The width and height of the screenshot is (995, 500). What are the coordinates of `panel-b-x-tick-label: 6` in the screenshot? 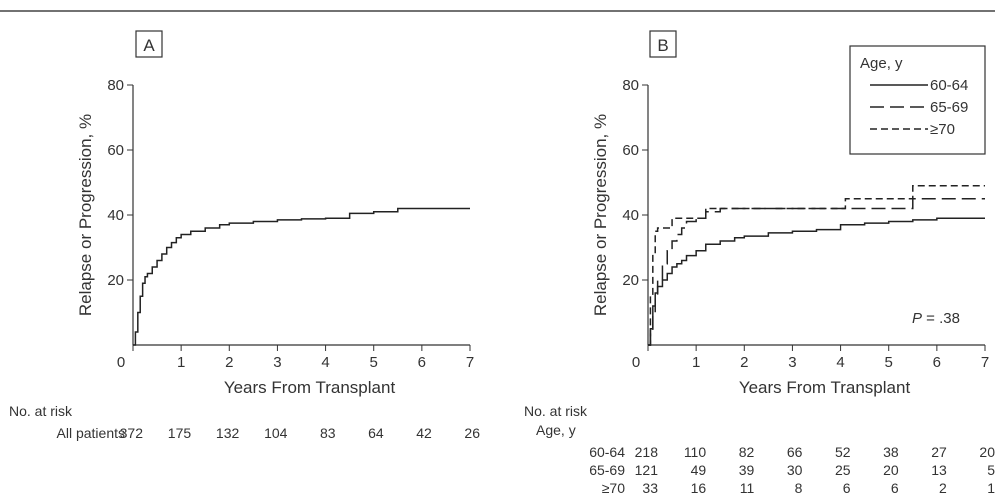 It's located at (937, 362).